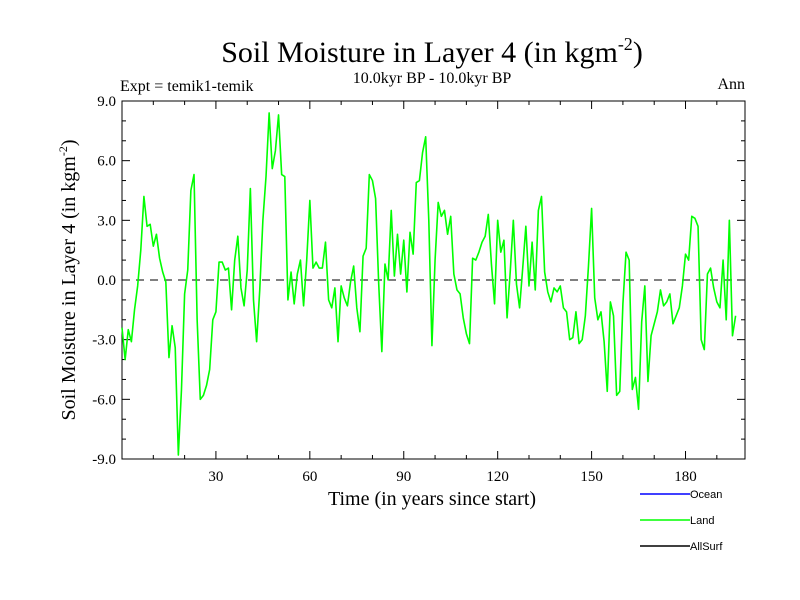  I want to click on y-tick-label: 0.0, so click(106, 281).